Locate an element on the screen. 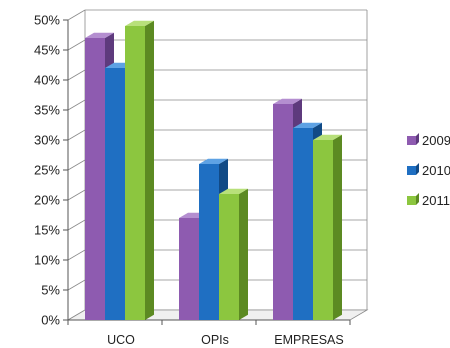 The width and height of the screenshot is (450, 348). y-tick-label: 5% is located at coordinates (50, 290).